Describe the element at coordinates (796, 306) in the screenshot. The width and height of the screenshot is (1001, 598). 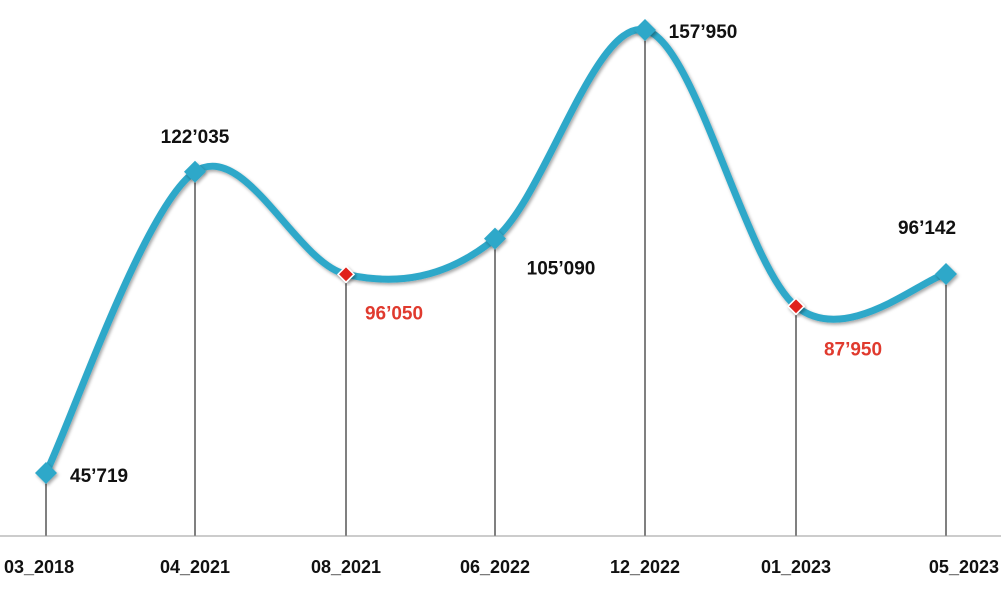
I see `data-point-marker-01_2023` at that location.